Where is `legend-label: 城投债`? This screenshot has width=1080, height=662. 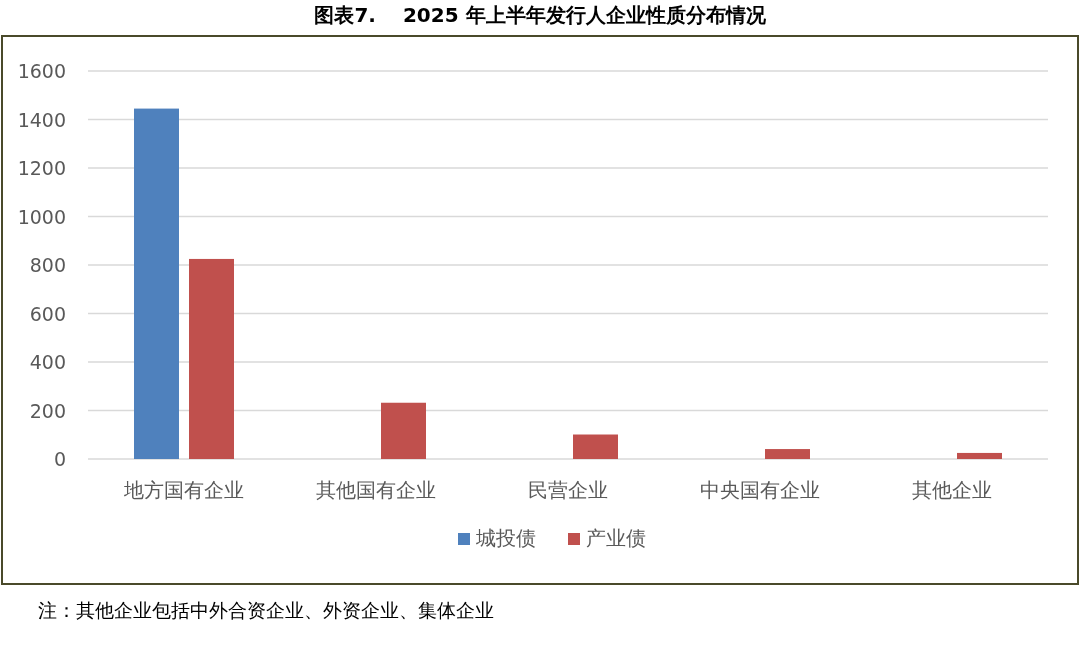
legend-label: 城投债 is located at coordinates (505, 538).